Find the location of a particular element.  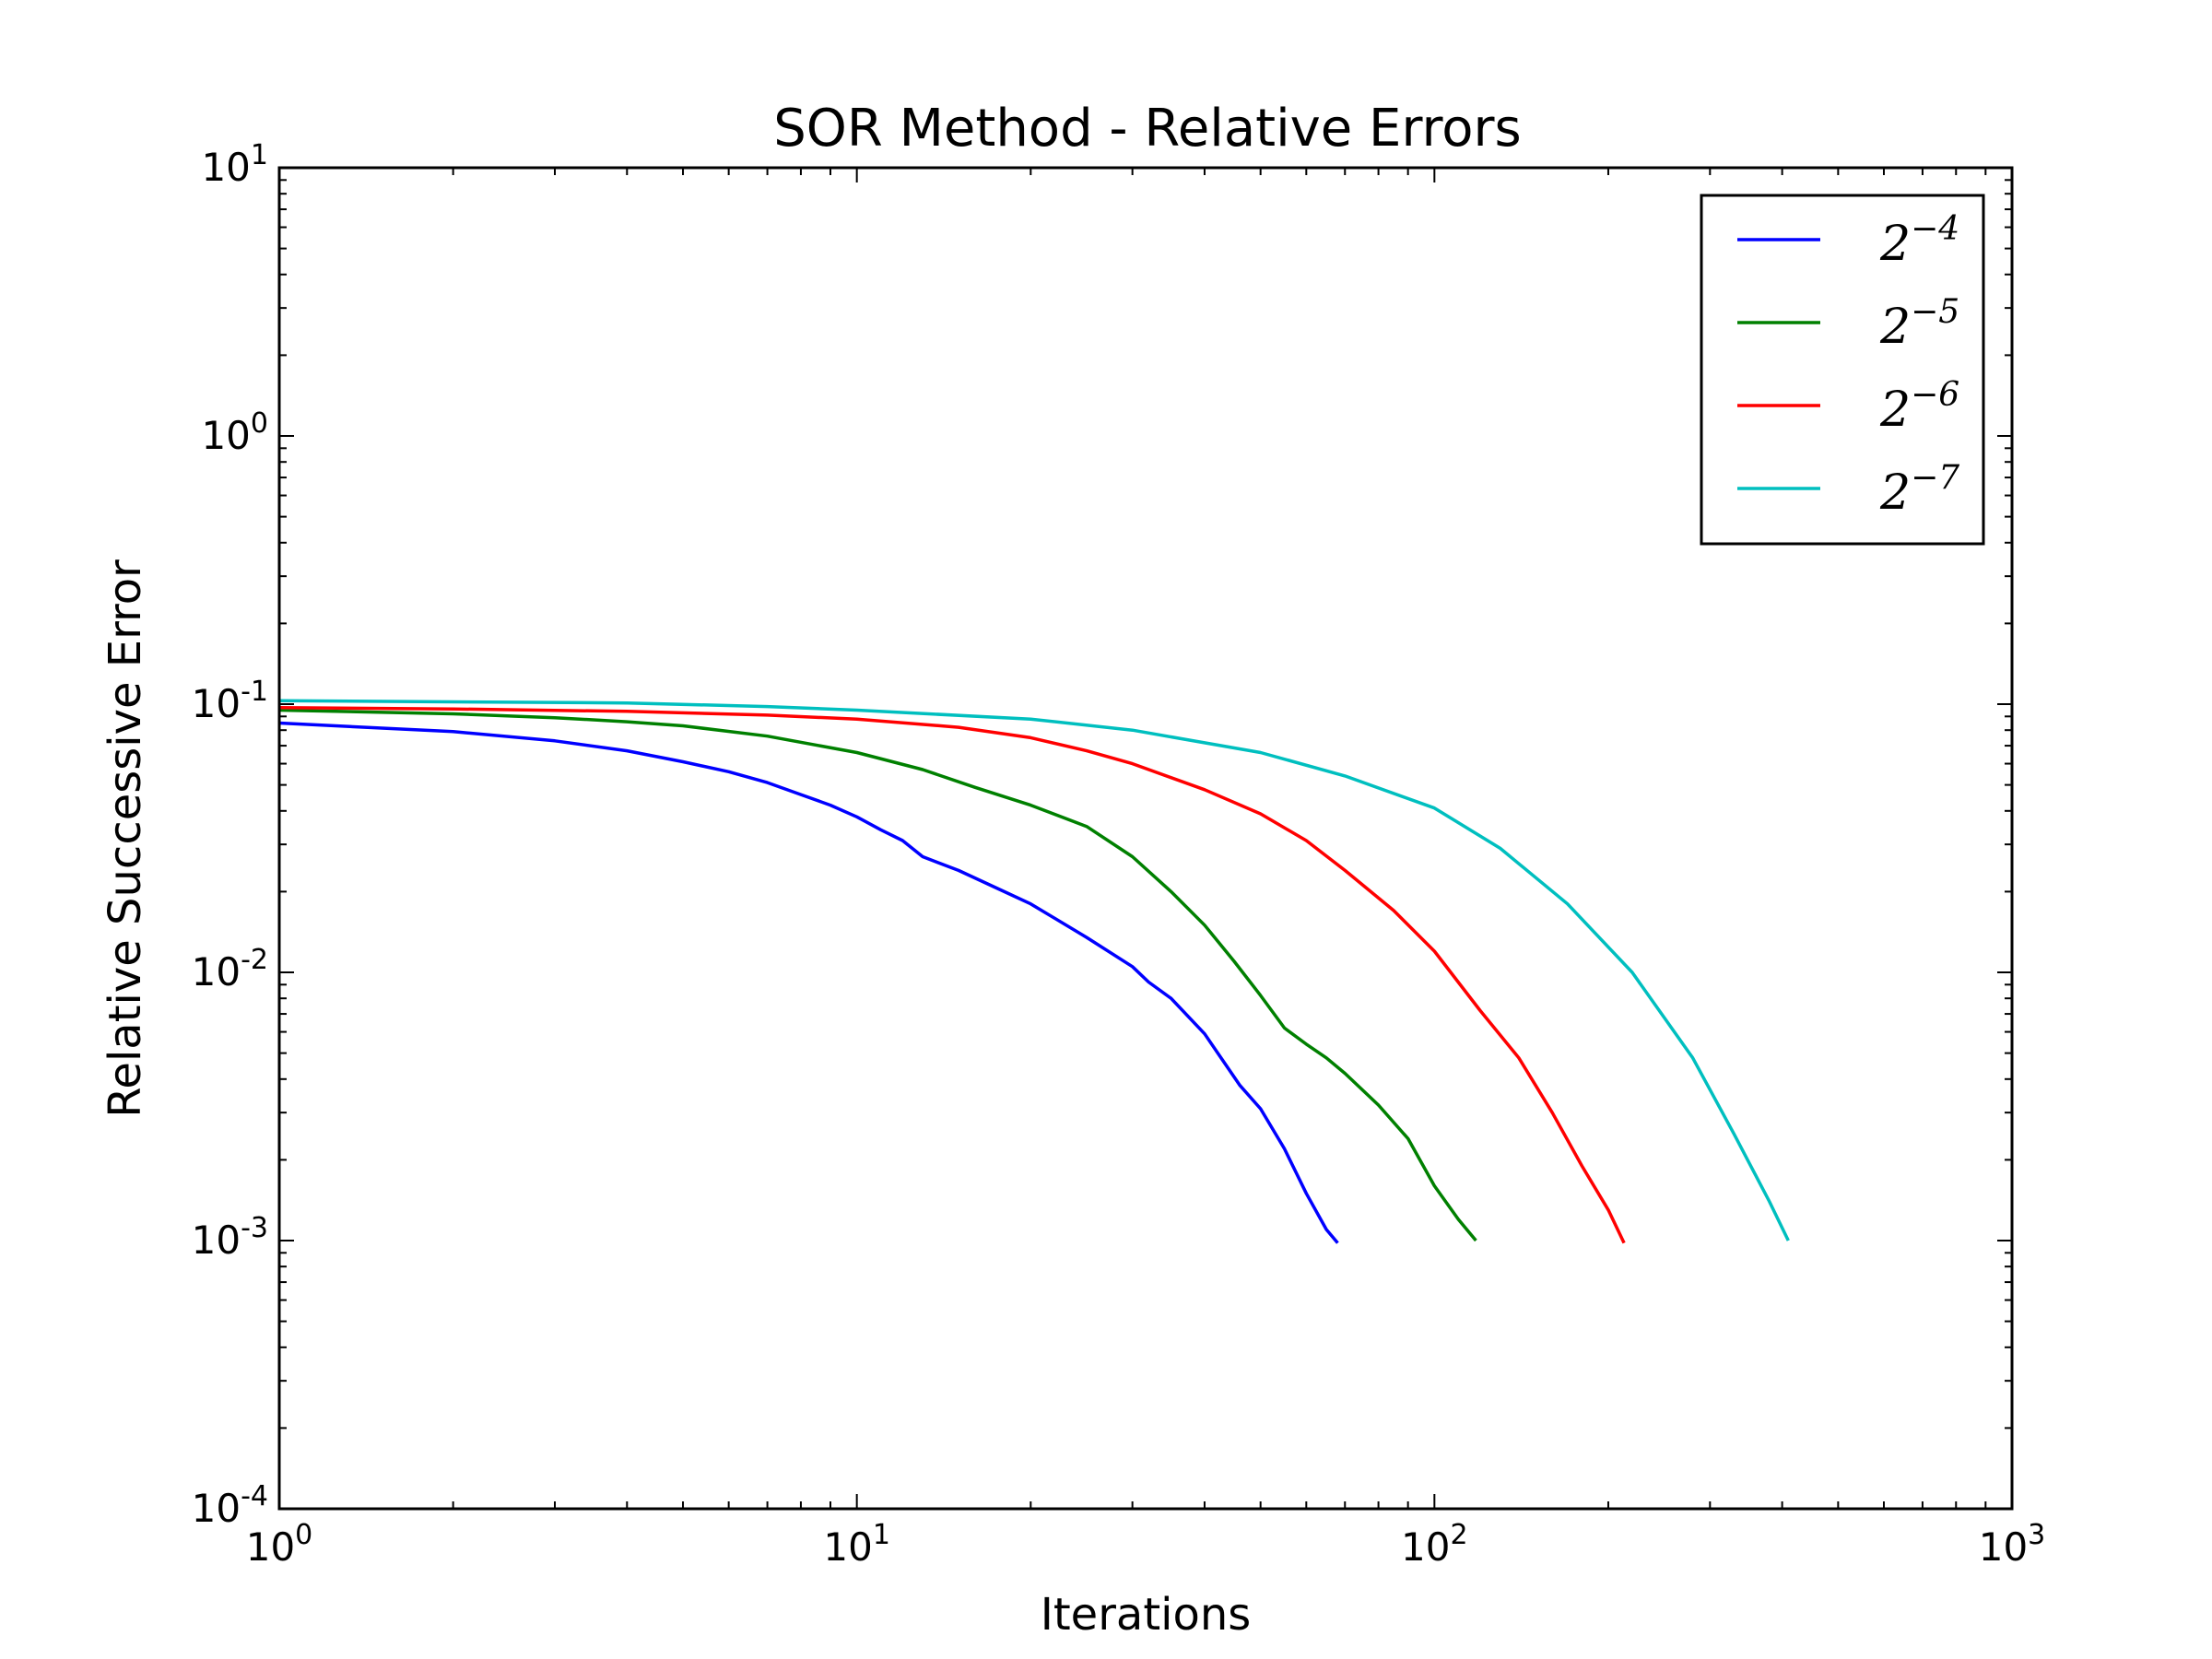

y-tick-label-3: 10⁻² is located at coordinates (230, 969).